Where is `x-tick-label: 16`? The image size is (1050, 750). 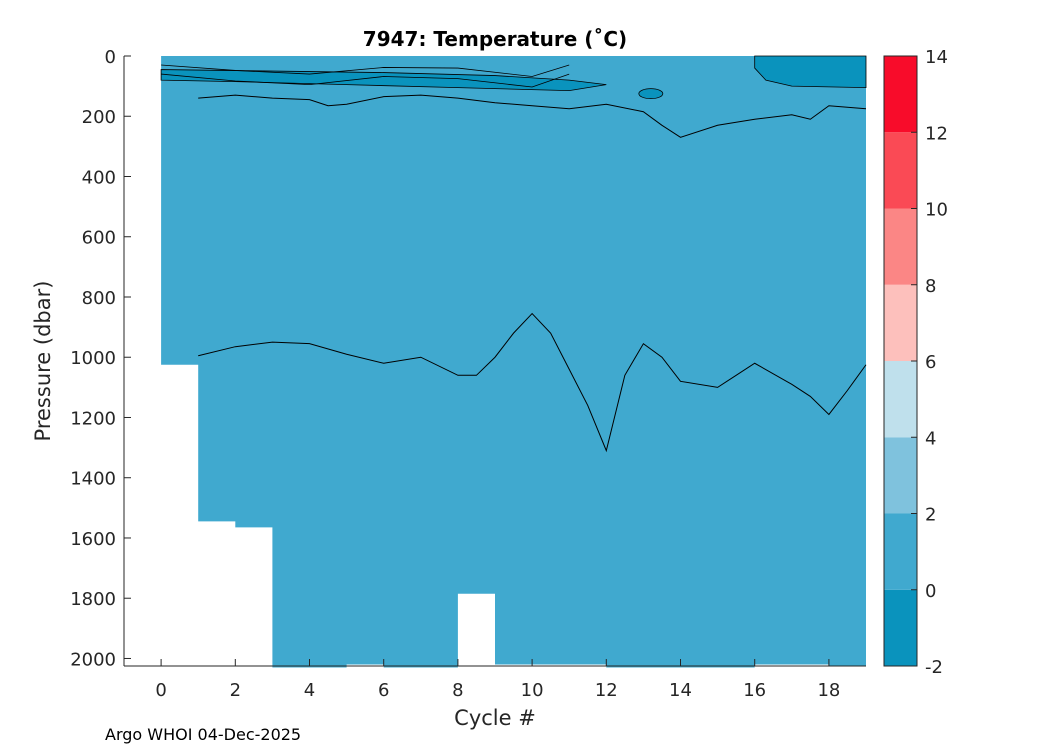 x-tick-label: 16 is located at coordinates (754, 690).